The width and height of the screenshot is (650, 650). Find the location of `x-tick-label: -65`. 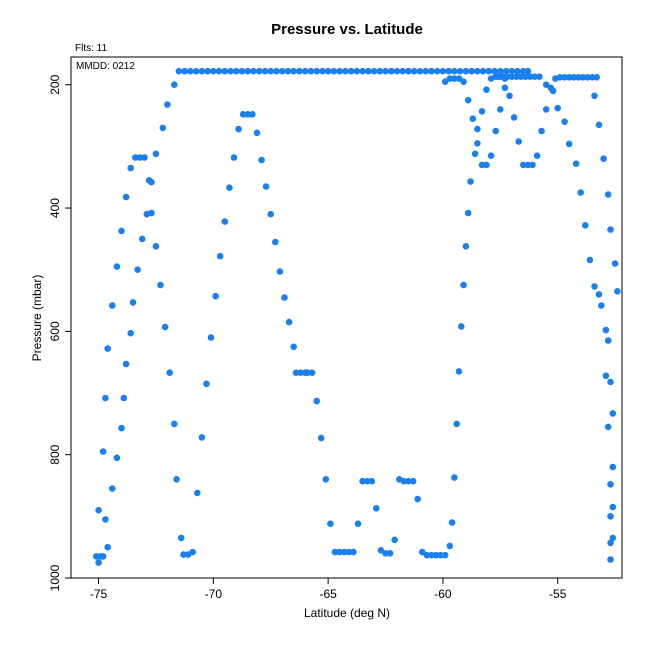

x-tick-label: -65 is located at coordinates (328, 594).